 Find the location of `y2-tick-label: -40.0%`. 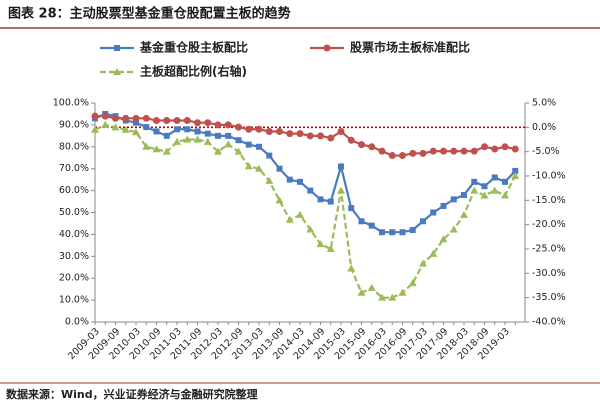

y2-tick-label: -40.0% is located at coordinates (549, 322).